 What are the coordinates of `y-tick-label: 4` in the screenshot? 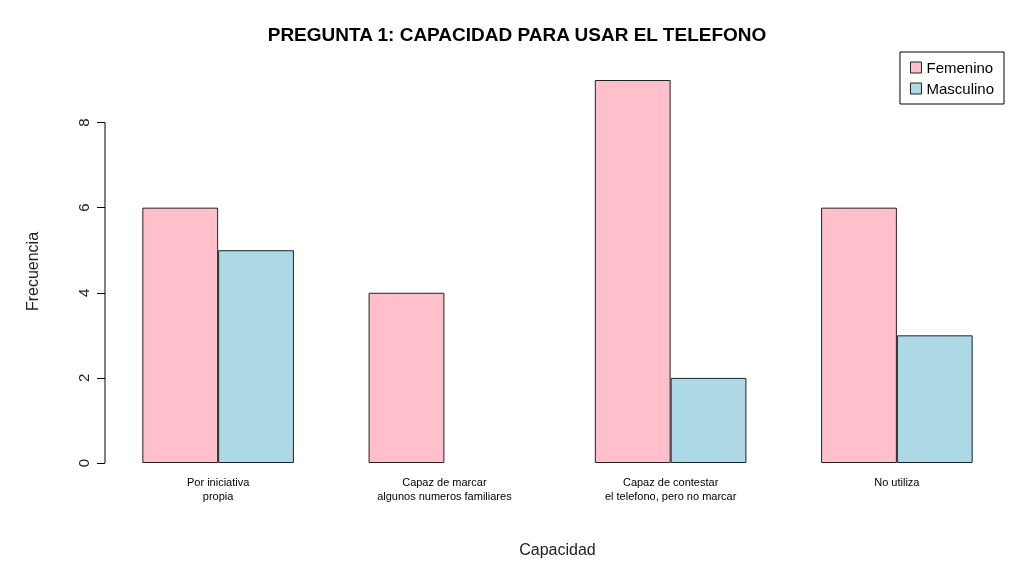 It's located at (83, 292).